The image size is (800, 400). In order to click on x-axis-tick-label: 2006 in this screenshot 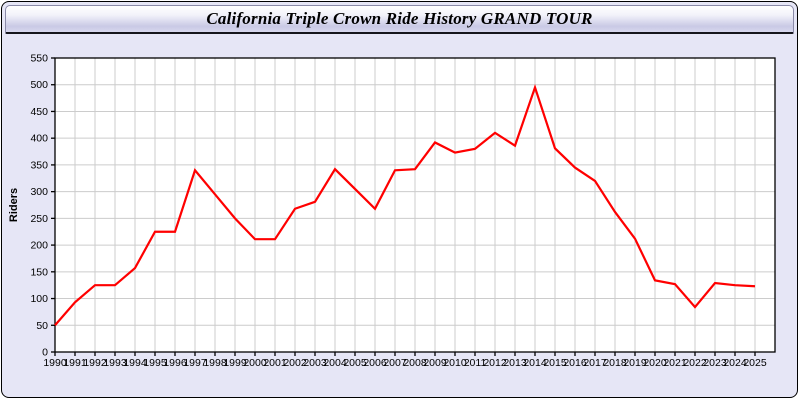, I will do `click(375, 363)`.